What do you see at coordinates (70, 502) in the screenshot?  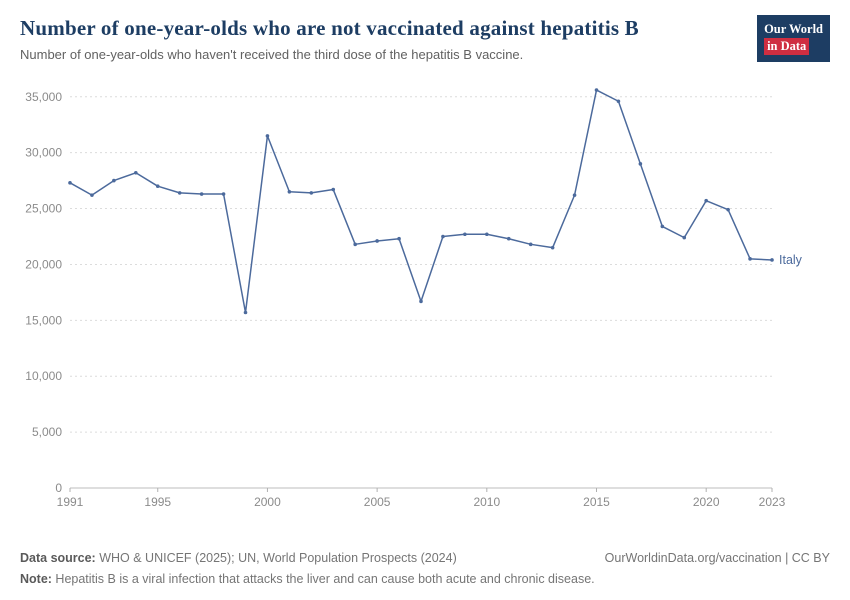 I see `x-axis-label: 1991` at bounding box center [70, 502].